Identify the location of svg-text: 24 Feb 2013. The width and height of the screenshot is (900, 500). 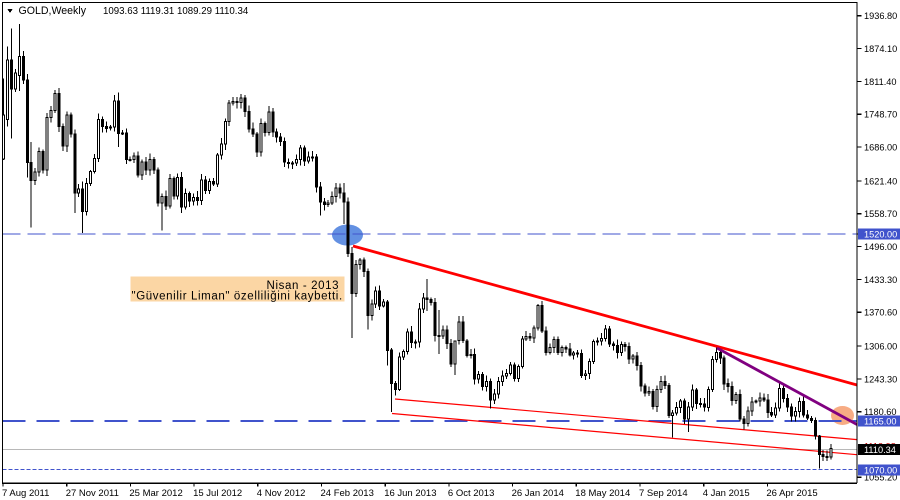
(347, 493).